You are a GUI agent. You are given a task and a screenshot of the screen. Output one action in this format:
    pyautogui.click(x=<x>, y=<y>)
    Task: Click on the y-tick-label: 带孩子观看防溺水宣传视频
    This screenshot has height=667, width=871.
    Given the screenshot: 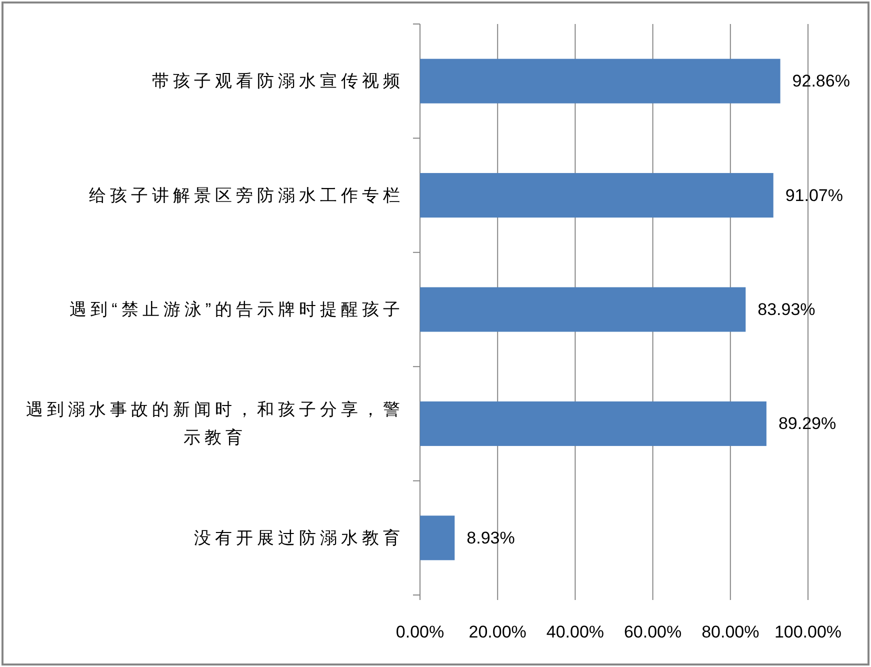 What is the action you would take?
    pyautogui.click(x=278, y=81)
    